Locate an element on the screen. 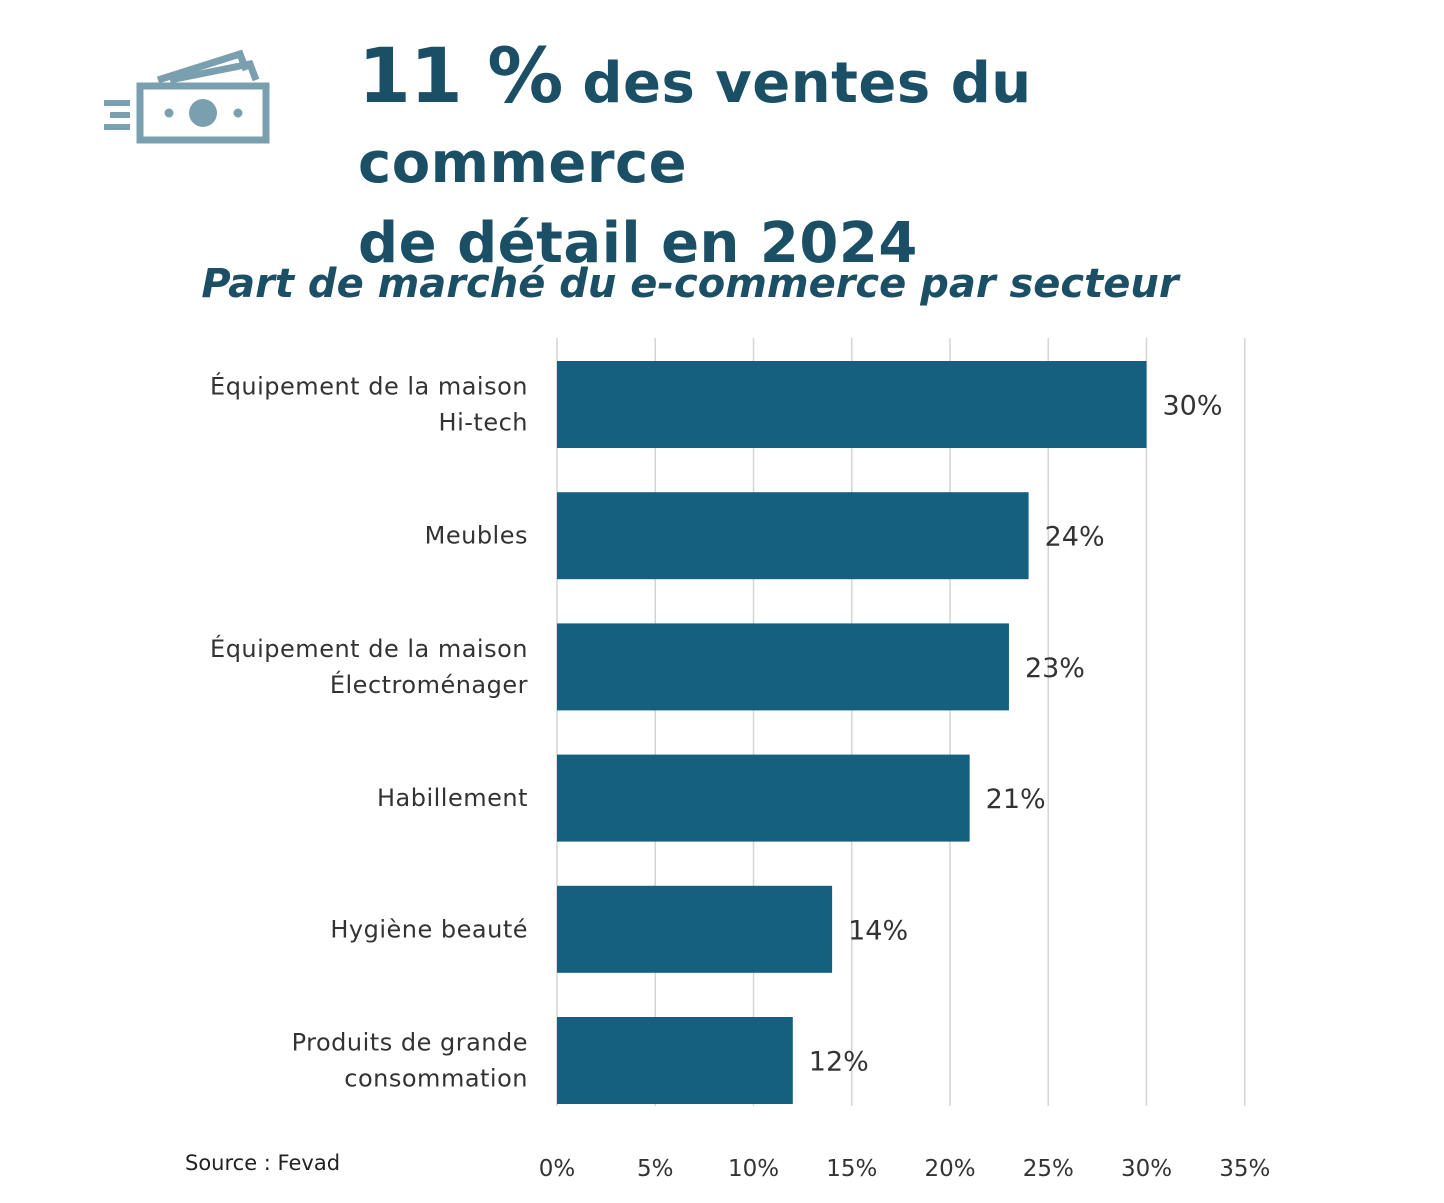 This screenshot has height=1203, width=1444. category-label: Produits de grande is located at coordinates (410, 1043).